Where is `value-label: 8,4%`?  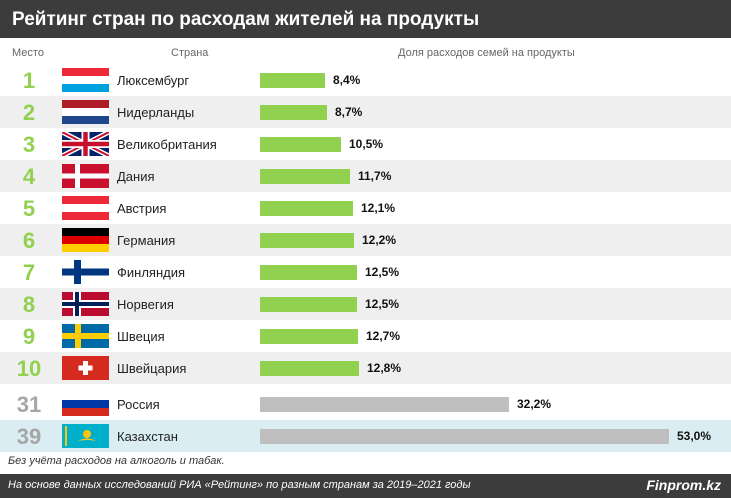
value-label: 8,4% is located at coordinates (347, 80).